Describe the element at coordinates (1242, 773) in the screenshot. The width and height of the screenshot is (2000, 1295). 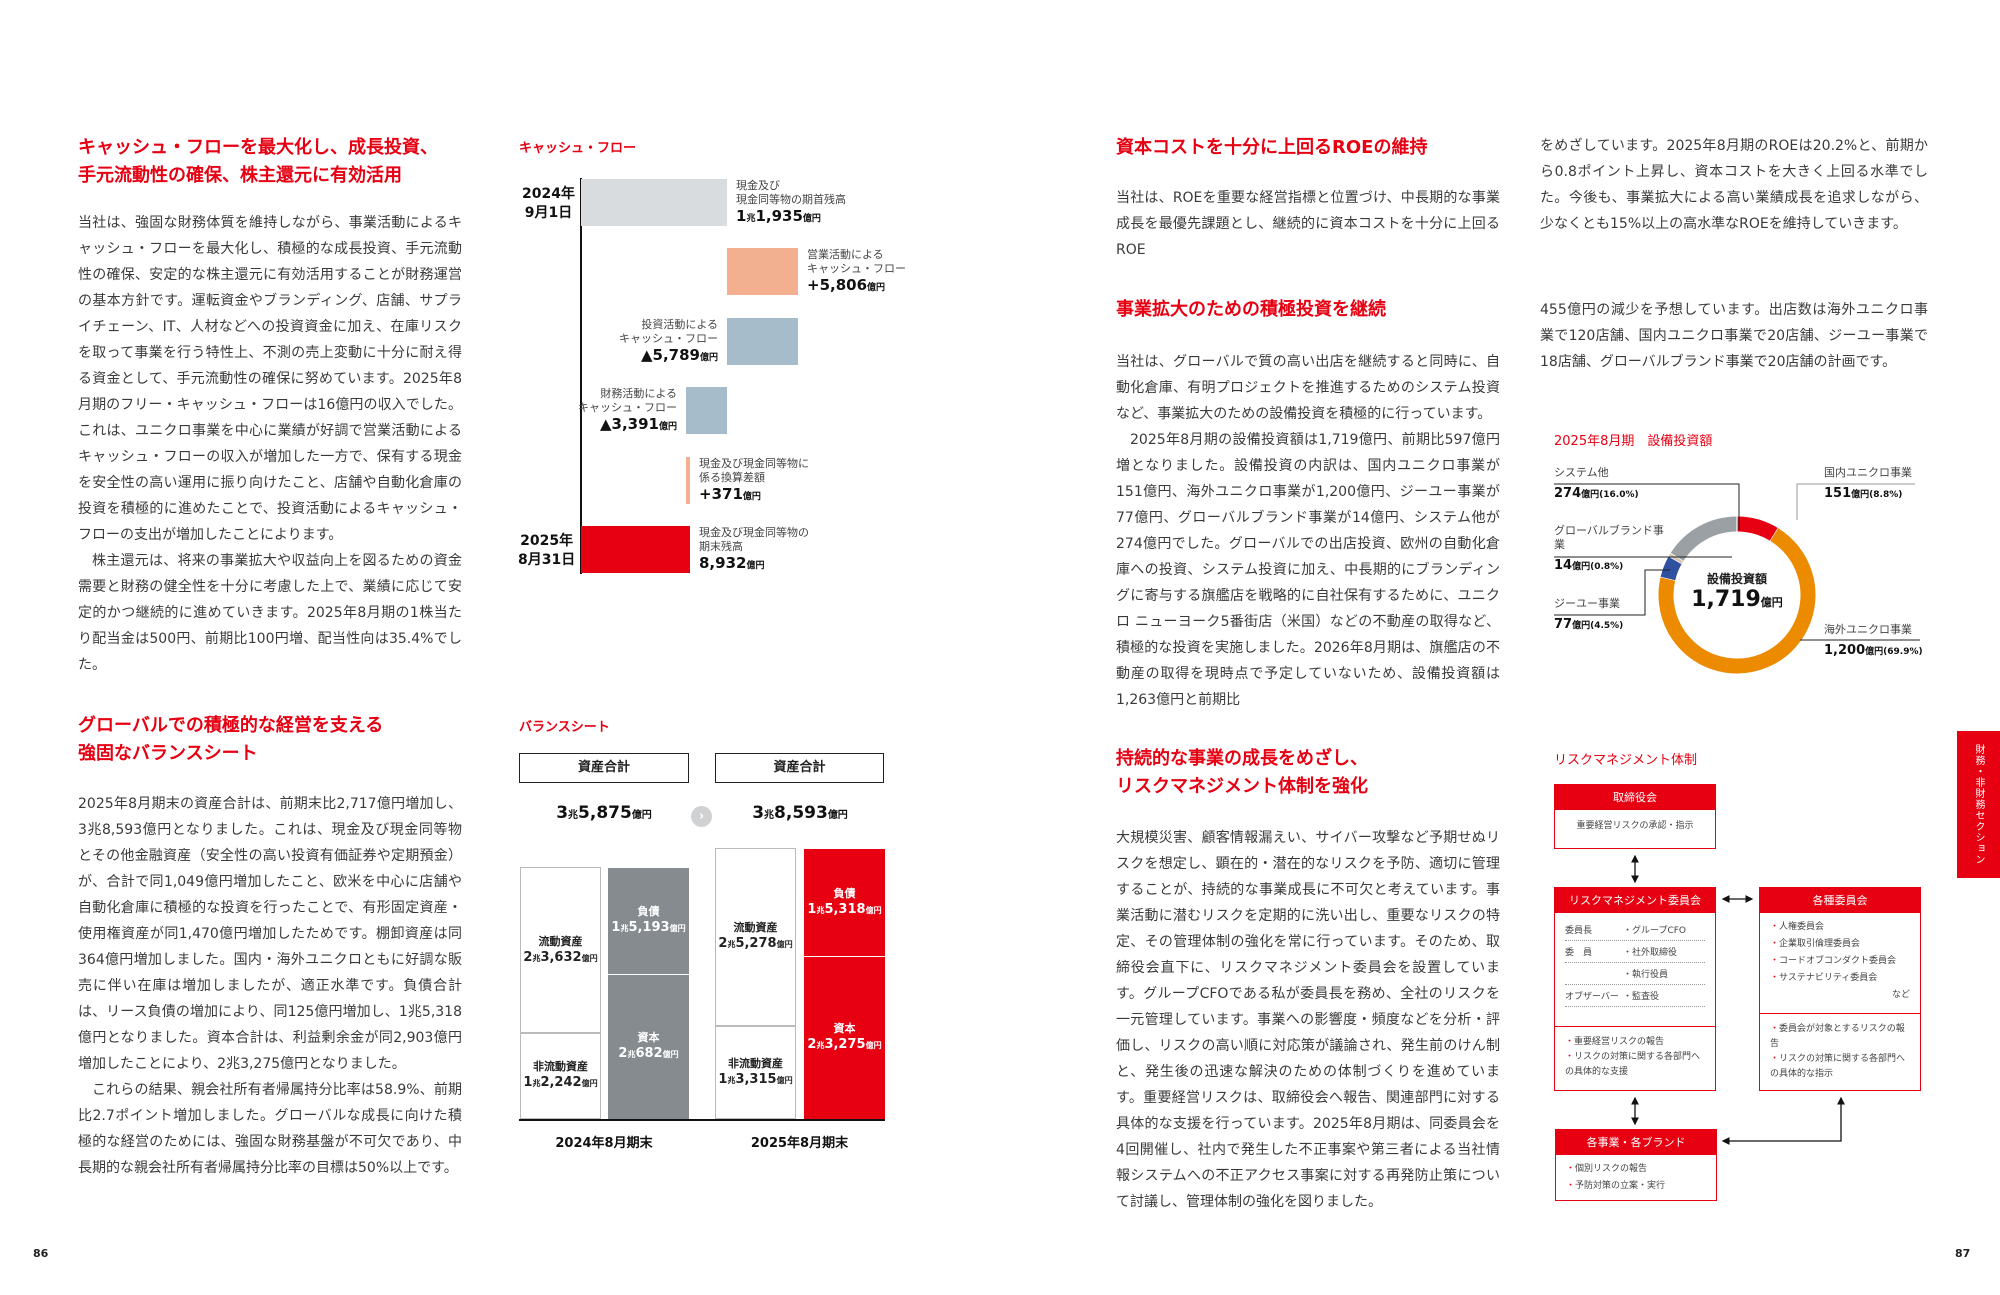
I see `risk-heading: 持続的な事業の成長をめざし、 リスクマネジメント体制を強化` at that location.